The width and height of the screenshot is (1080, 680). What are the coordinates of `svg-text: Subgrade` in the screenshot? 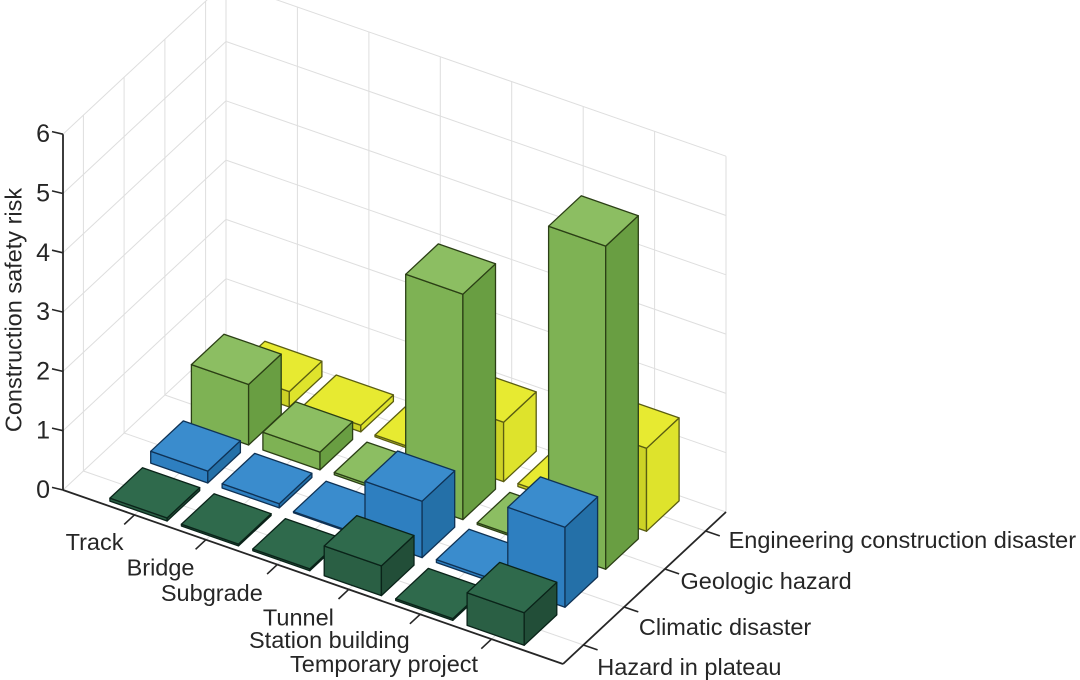 It's located at (212, 593).